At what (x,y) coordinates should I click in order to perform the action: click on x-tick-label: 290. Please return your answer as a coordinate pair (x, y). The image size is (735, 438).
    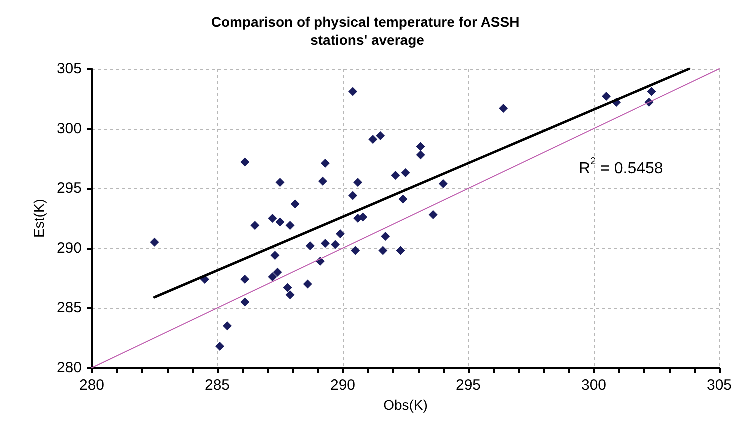
    Looking at the image, I should click on (343, 385).